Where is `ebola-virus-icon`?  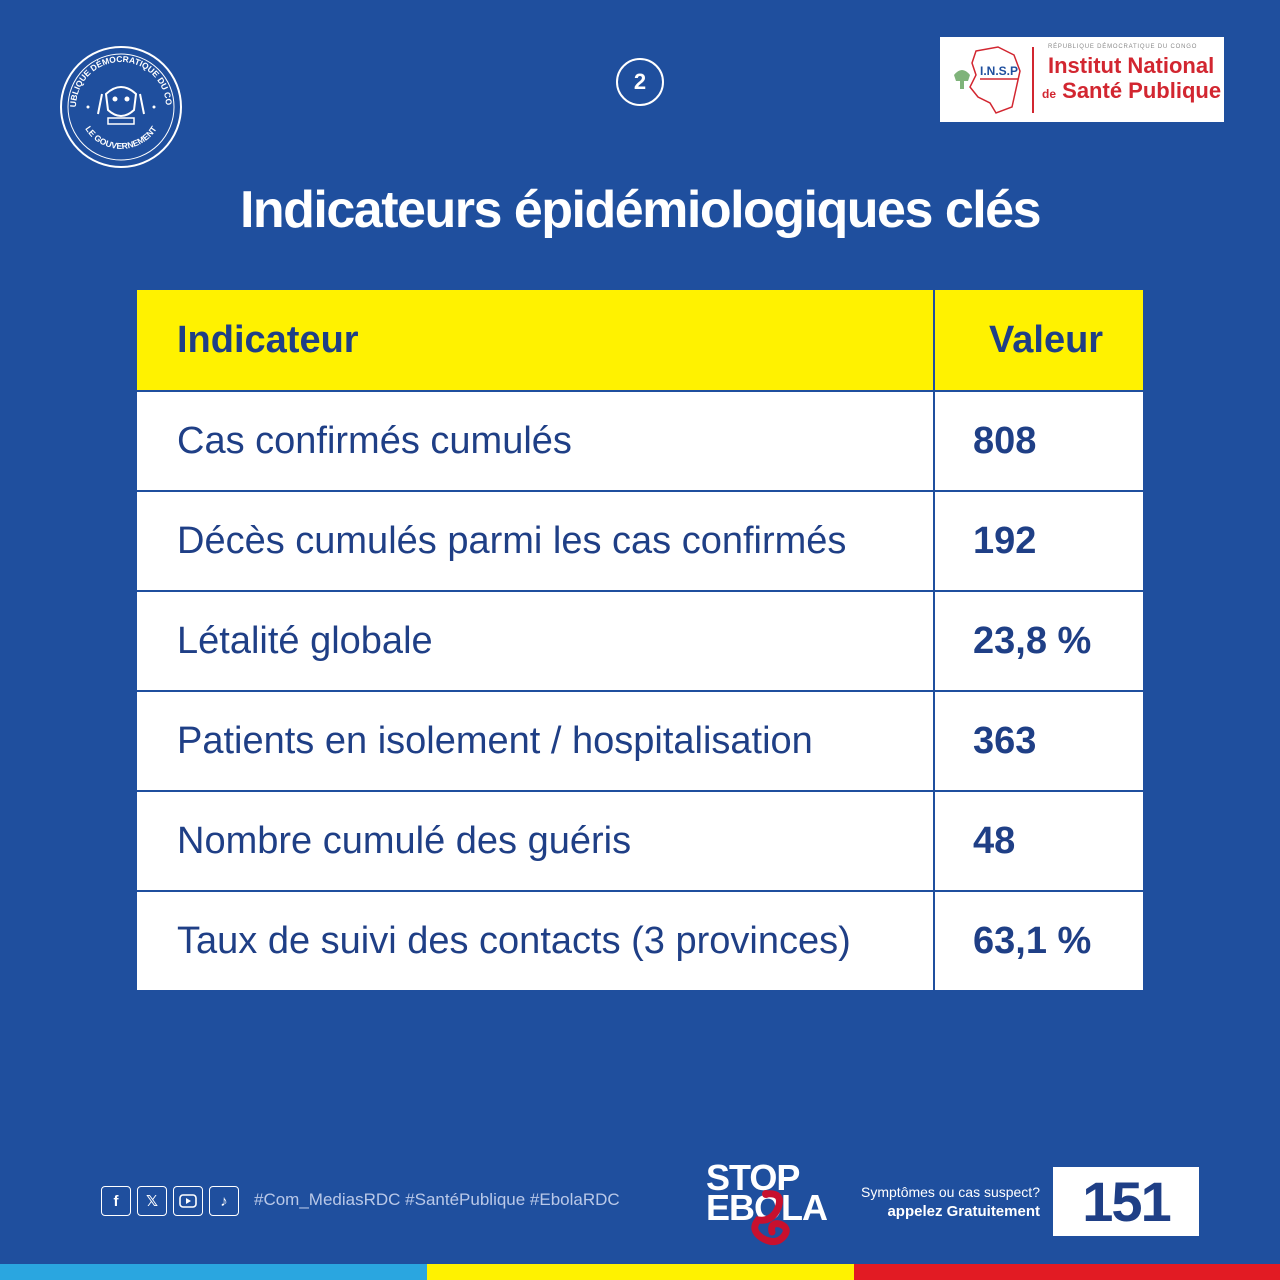
ebola-virus-icon is located at coordinates (770, 1217).